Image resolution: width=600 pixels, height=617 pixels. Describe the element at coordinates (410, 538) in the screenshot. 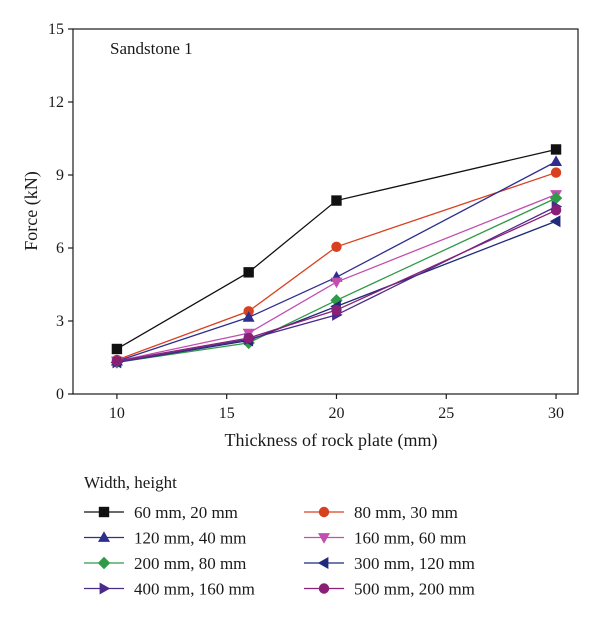

I see `legend-label: 160 mm, 60 mm` at that location.